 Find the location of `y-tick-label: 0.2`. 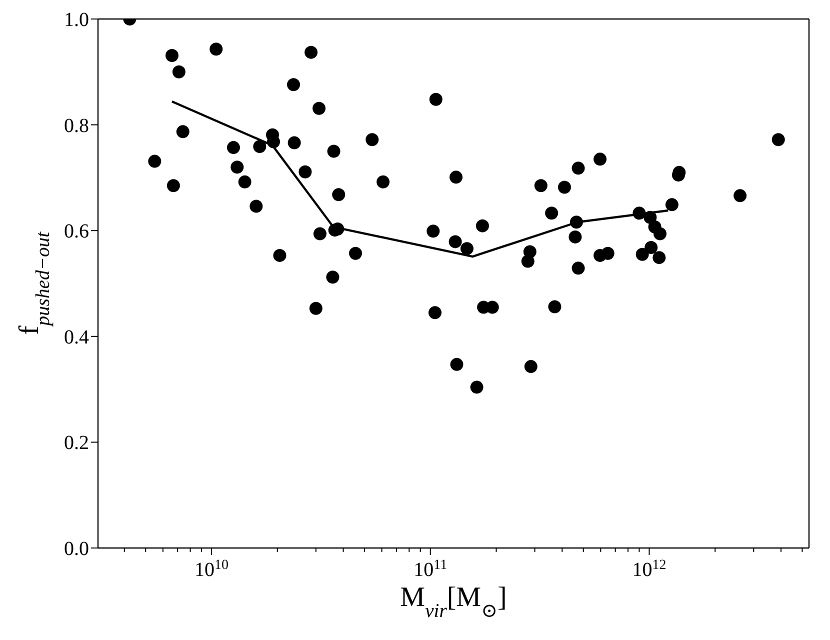

y-tick-label: 0.2 is located at coordinates (76, 443).